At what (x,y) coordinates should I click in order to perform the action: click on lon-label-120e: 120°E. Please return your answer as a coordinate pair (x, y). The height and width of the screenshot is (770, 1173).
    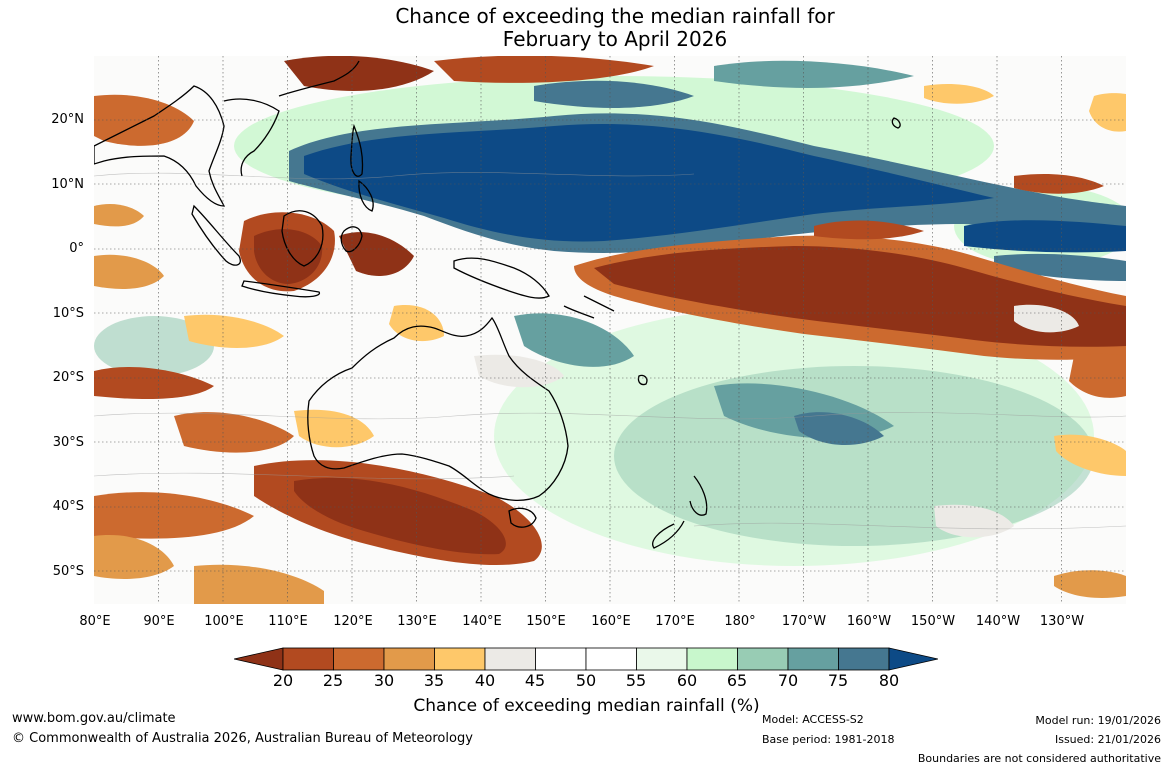
    Looking at the image, I should click on (353, 621).